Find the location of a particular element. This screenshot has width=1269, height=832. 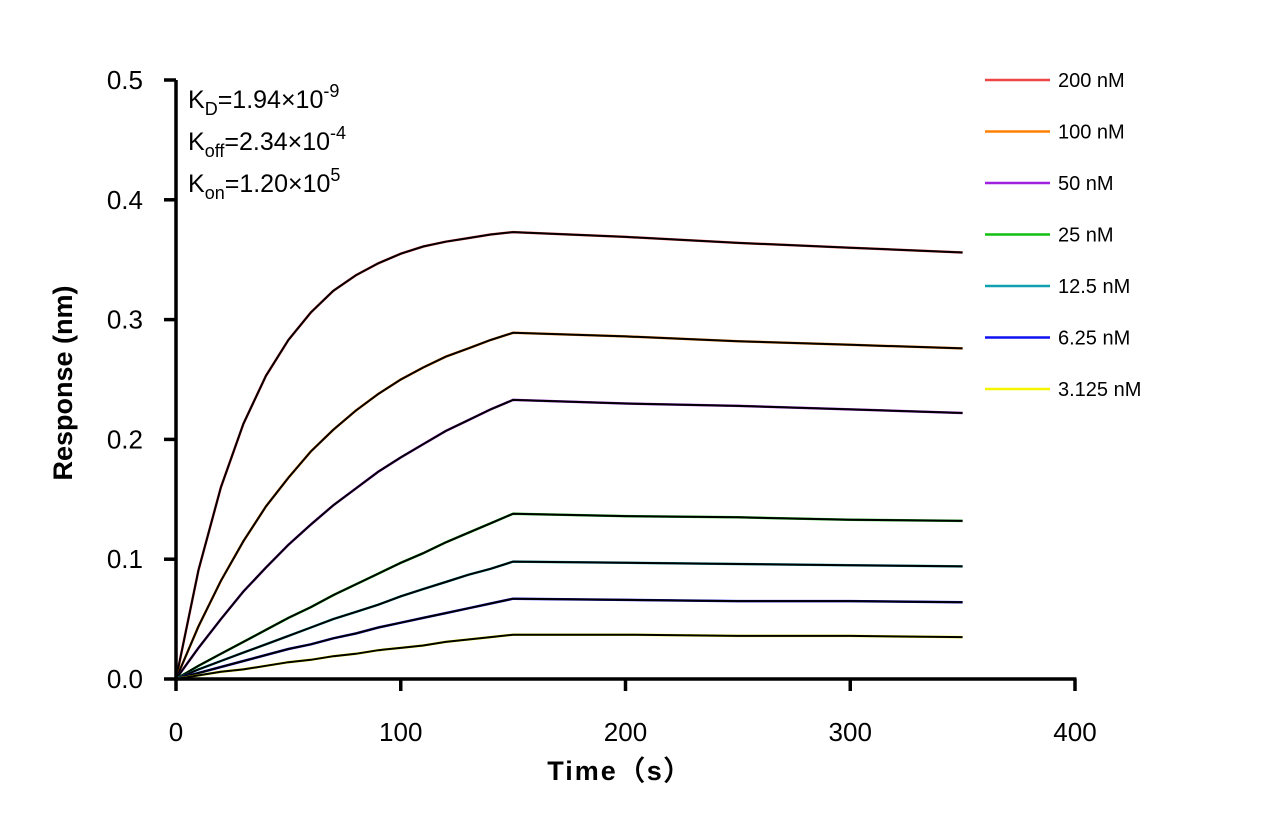

legend-label: 100 nM is located at coordinates (1091, 133).